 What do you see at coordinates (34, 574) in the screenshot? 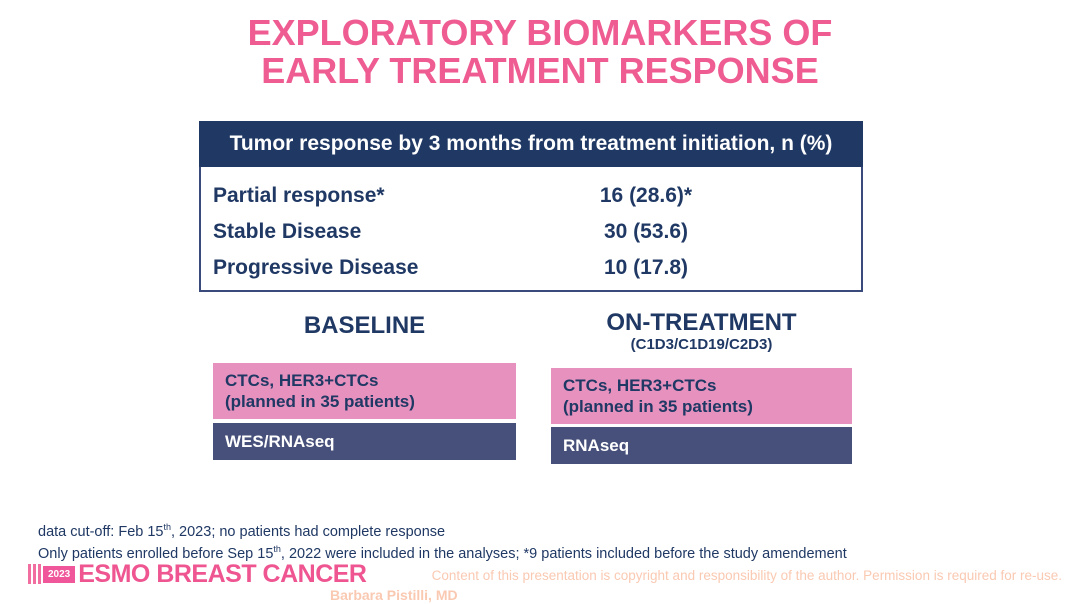
I see `logo-stripes-icon` at bounding box center [34, 574].